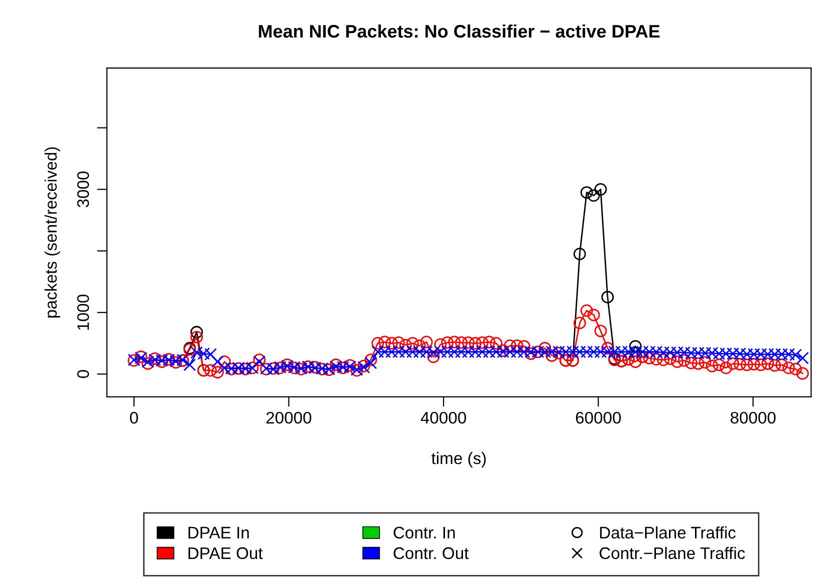 The width and height of the screenshot is (816, 587). What do you see at coordinates (289, 418) in the screenshot?
I see `x-tick-label: 20000` at bounding box center [289, 418].